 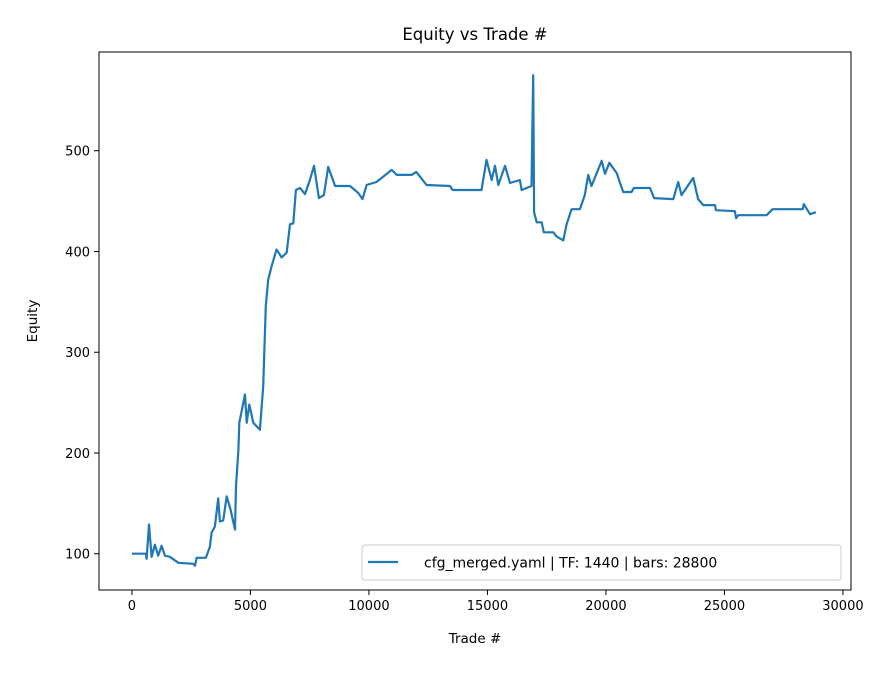 I want to click on y-tick-label: 300, so click(x=77, y=353).